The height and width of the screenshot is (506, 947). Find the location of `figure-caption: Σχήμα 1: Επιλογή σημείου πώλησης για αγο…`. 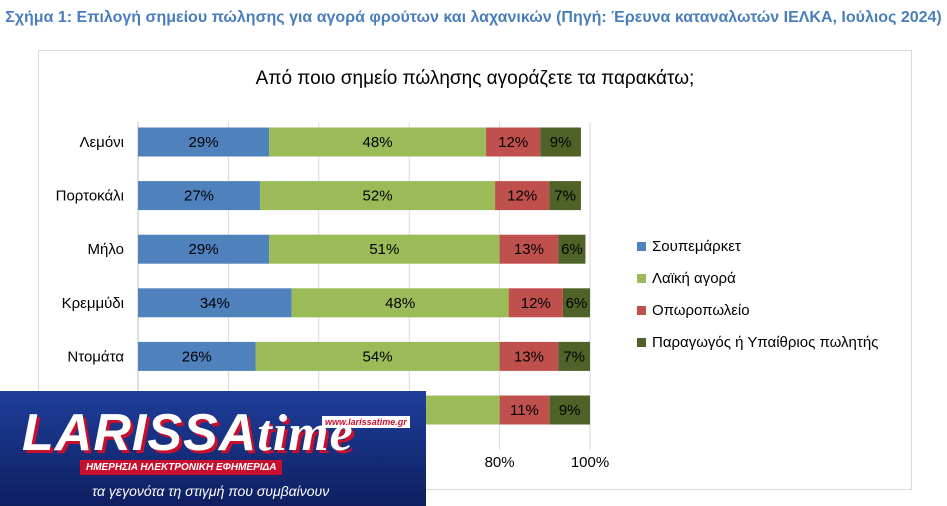

figure-caption: Σχήμα 1: Επιλογή σημείου πώλησης για αγο… is located at coordinates (473, 17).